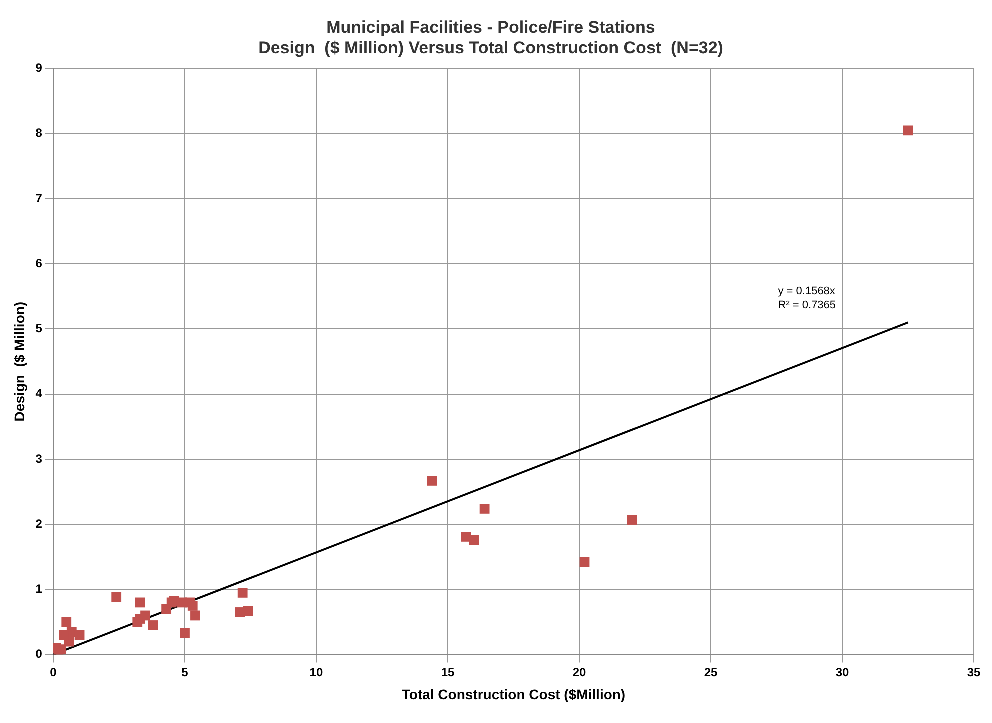 The height and width of the screenshot is (723, 992). I want to click on x-tick-label: 35, so click(974, 672).